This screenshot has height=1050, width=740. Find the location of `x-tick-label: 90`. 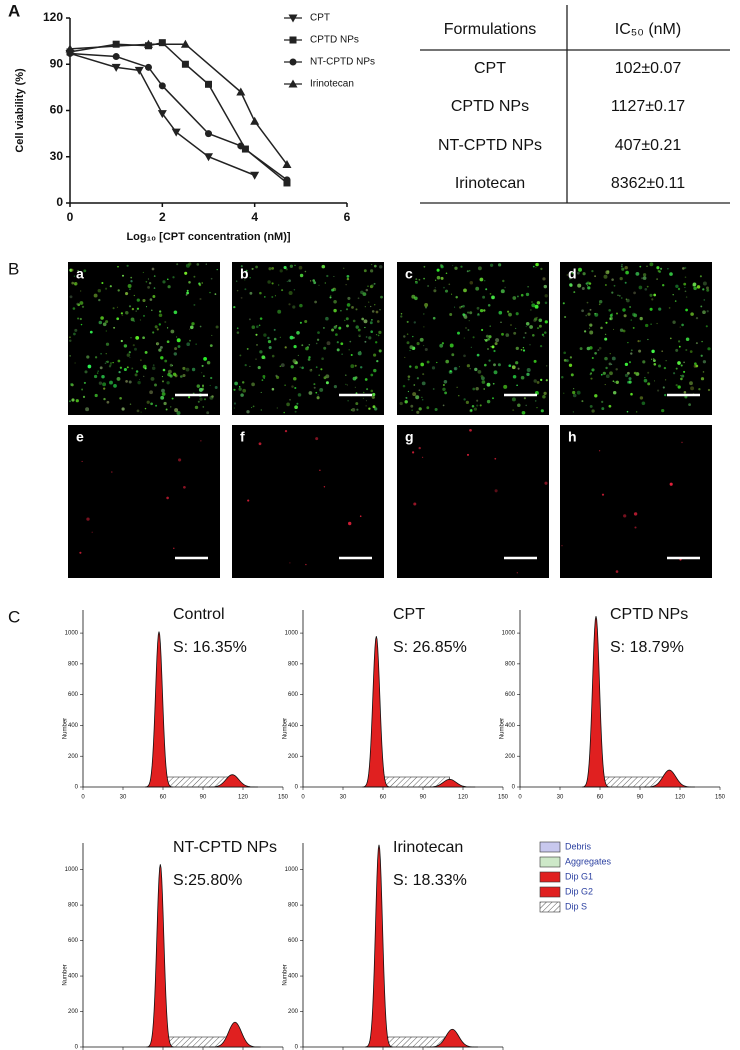

x-tick-label: 90 is located at coordinates (640, 798).